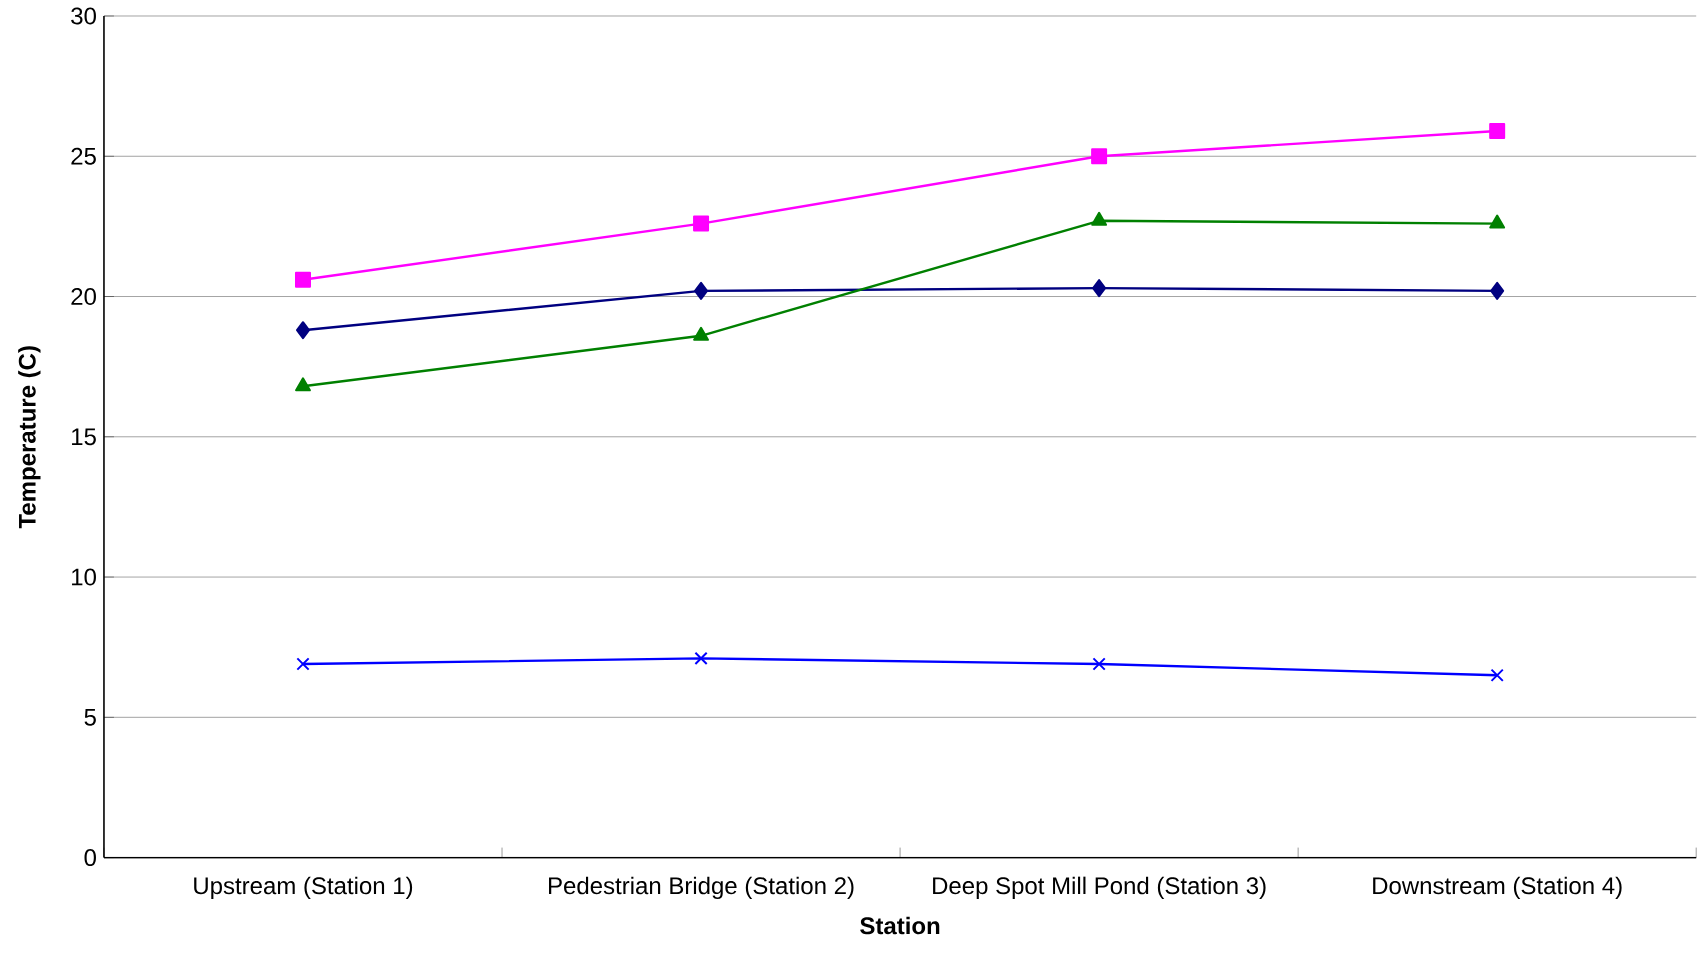  Describe the element at coordinates (900, 925) in the screenshot. I see `x-axis-title: Station` at that location.